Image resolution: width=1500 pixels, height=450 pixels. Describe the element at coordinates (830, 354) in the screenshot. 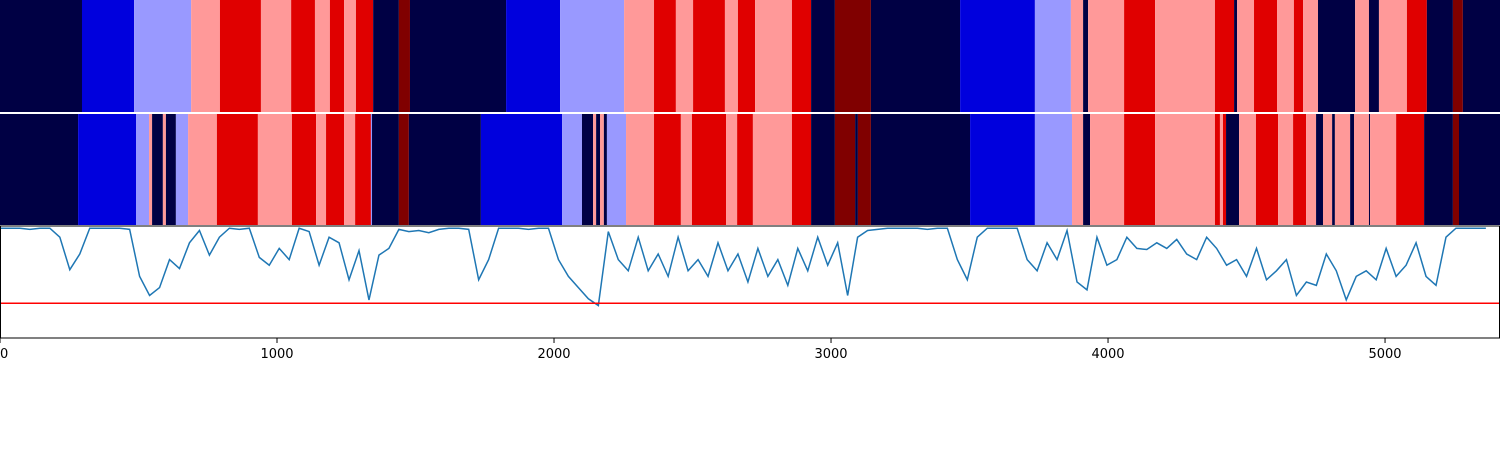

I see `x-tick-label: 3000` at that location.